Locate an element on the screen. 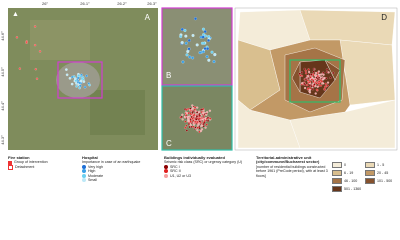 Image resolution: width=400 pixels, height=240 pixels. panel-label: A is located at coordinates (148, 17).